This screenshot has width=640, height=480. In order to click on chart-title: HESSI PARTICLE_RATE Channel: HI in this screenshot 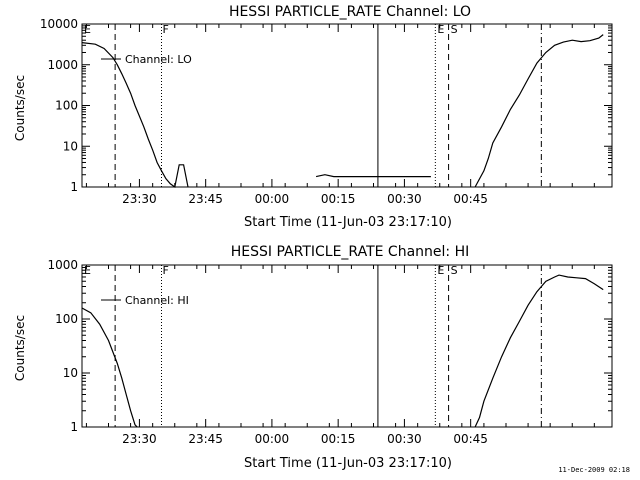, I will do `click(350, 252)`.